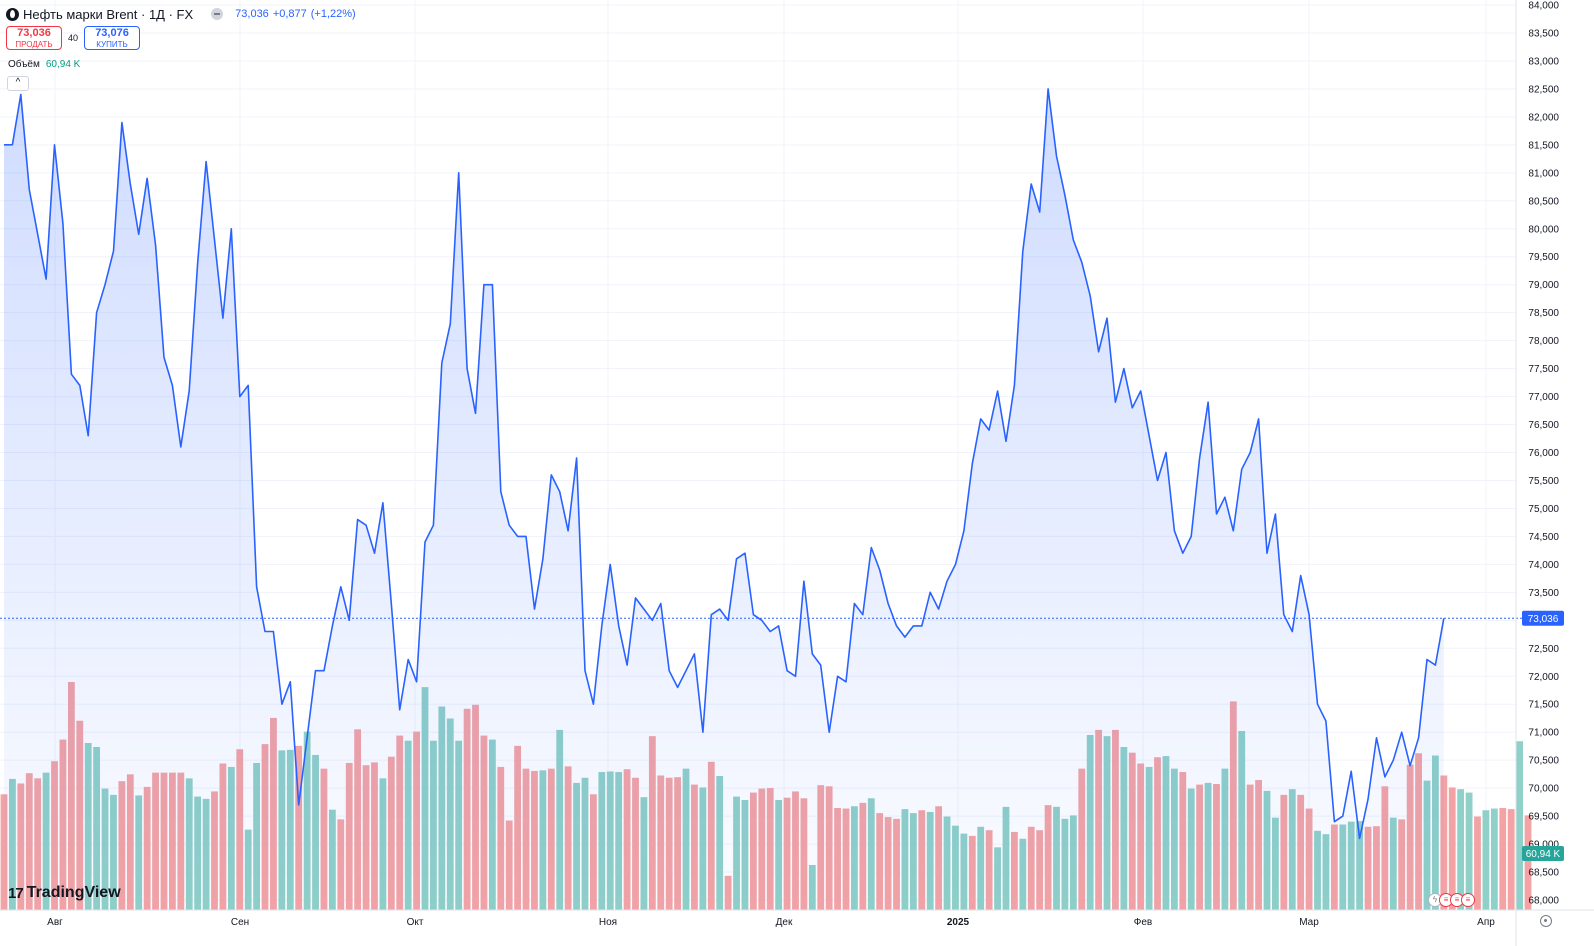 The image size is (1594, 946). Describe the element at coordinates (1543, 873) in the screenshot. I see `price-tick-label: 68,500` at that location.